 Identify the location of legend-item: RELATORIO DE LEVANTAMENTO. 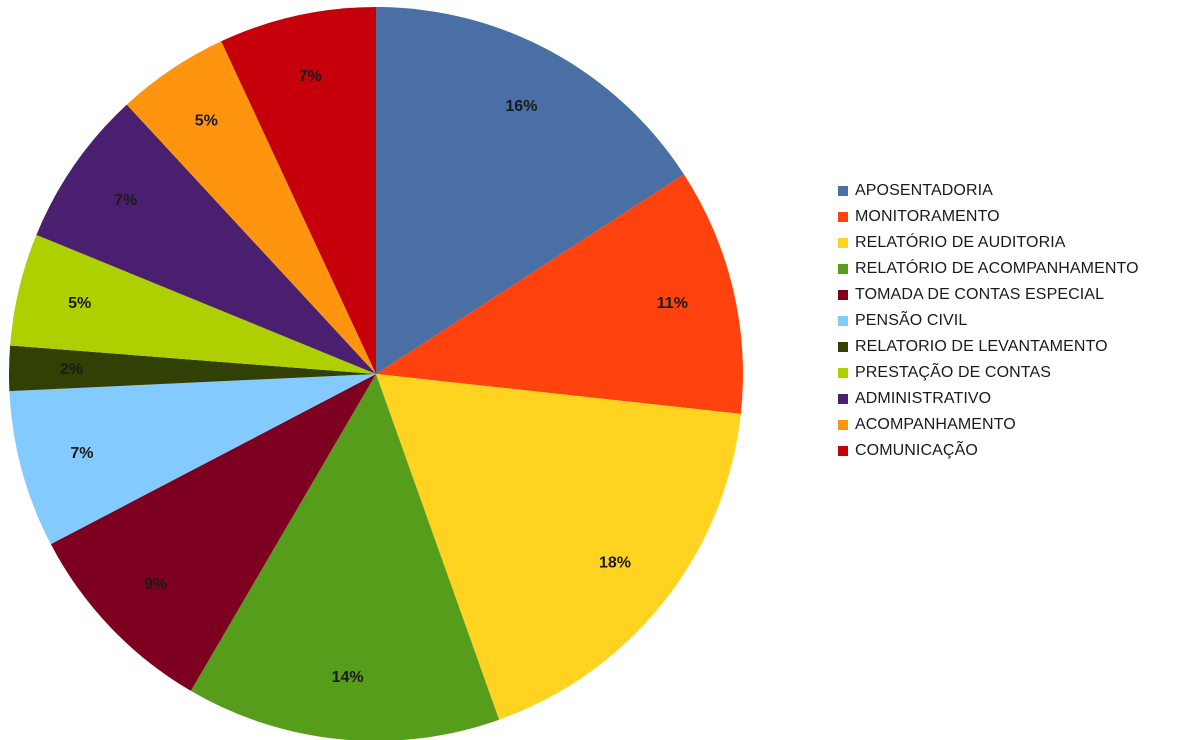
(1017, 347).